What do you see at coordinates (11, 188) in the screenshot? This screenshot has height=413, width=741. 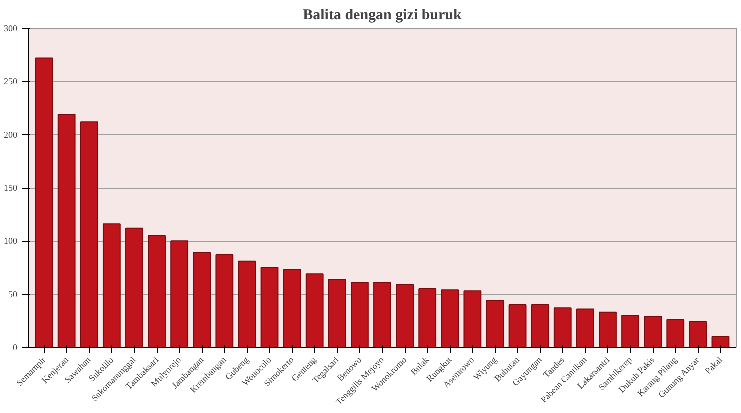 I see `y-tick-label: 150` at bounding box center [11, 188].